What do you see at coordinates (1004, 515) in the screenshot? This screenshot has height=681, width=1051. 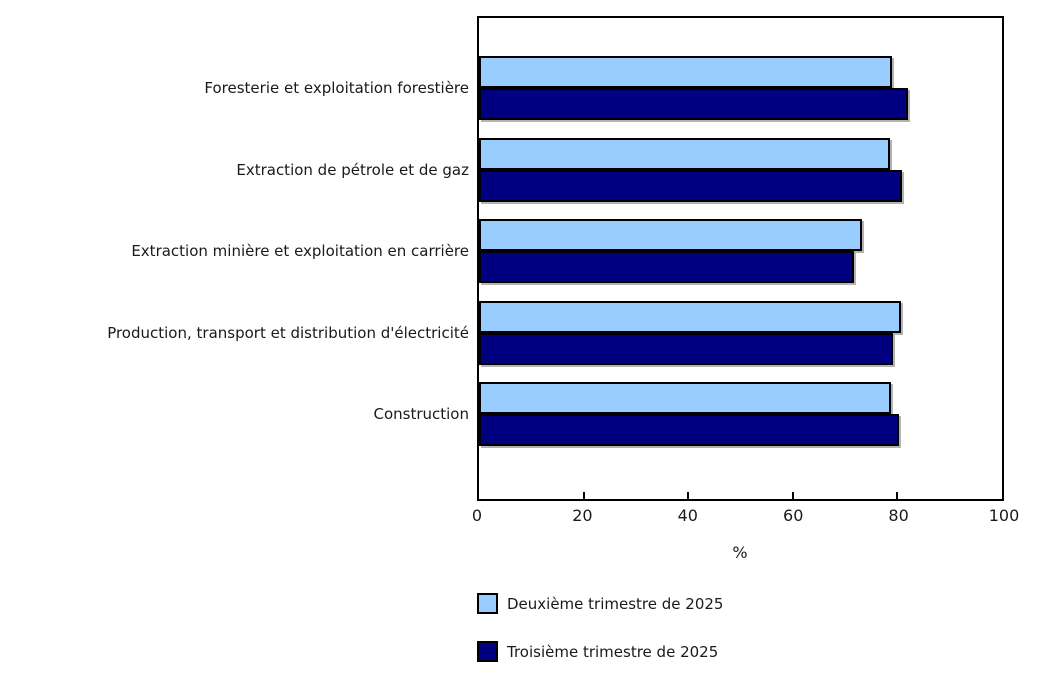 I see `x-tick-label: 100` at bounding box center [1004, 515].